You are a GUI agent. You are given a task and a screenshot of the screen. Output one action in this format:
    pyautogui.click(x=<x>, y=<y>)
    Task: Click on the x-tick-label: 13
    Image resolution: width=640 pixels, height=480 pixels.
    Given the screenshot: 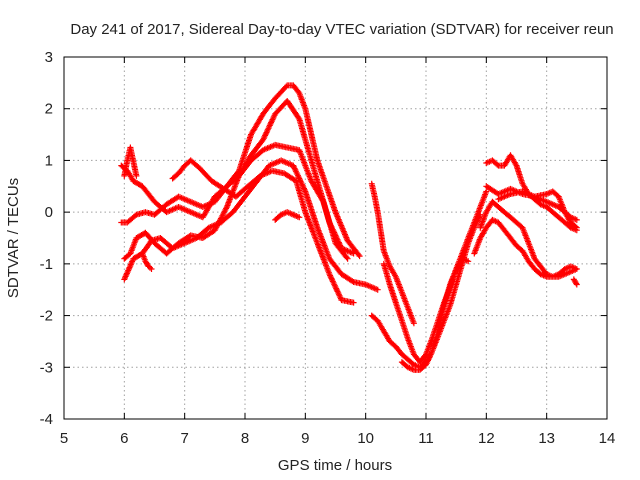 What is the action you would take?
    pyautogui.click(x=546, y=438)
    